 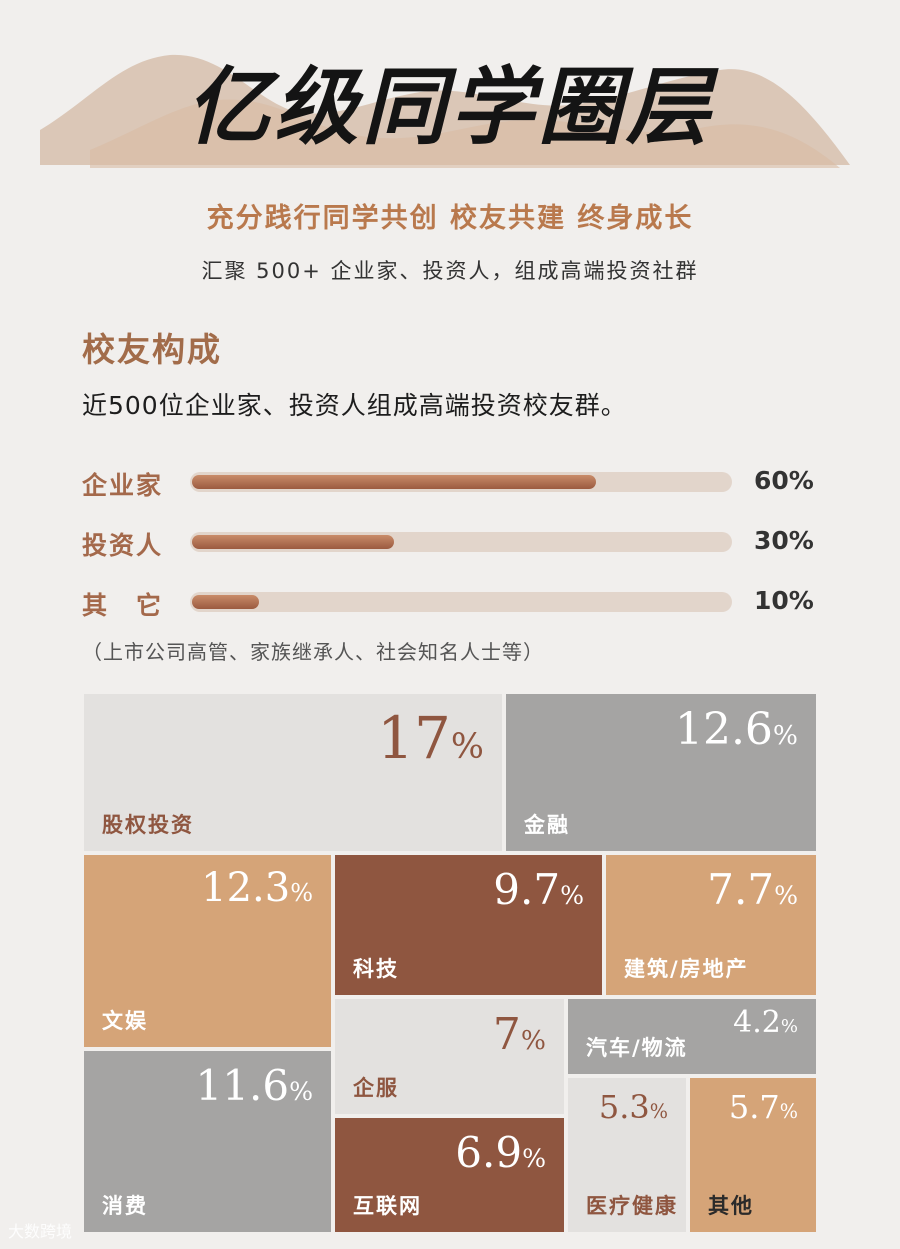 I want to click on treemap-value: 11.6%, so click(x=254, y=1085).